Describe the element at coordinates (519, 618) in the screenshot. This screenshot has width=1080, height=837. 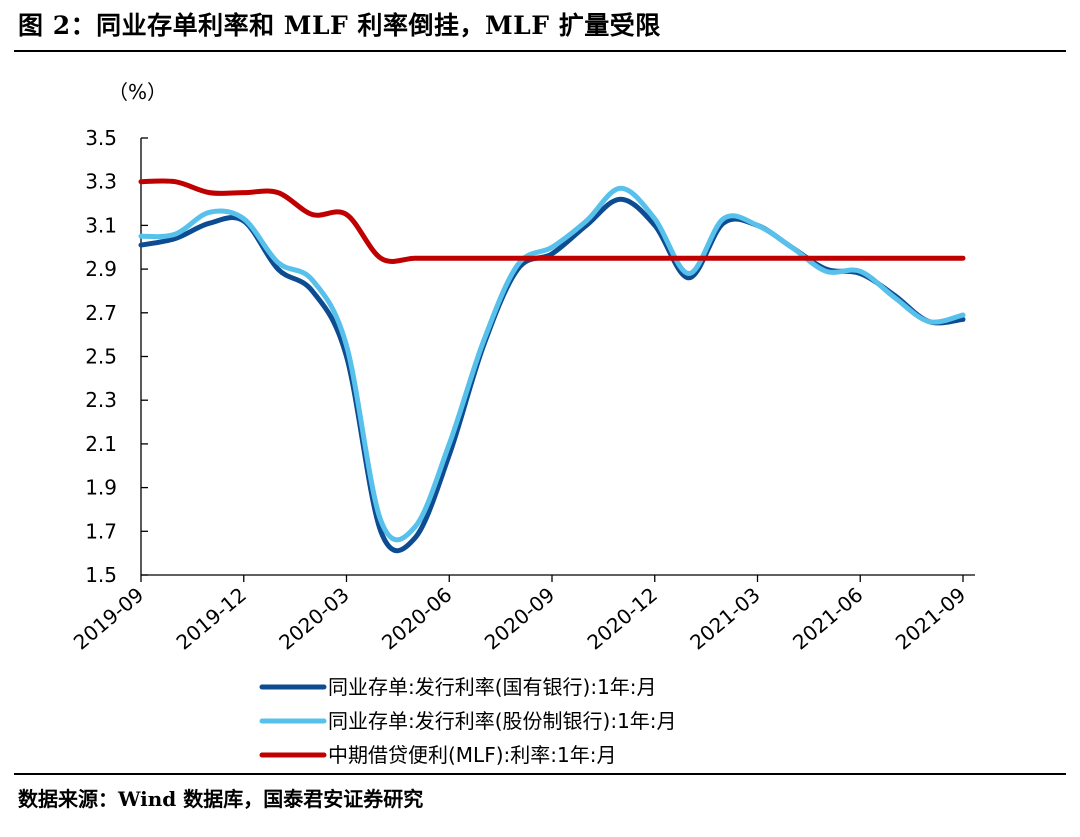
I see `x-tick-label: 2020-09` at that location.